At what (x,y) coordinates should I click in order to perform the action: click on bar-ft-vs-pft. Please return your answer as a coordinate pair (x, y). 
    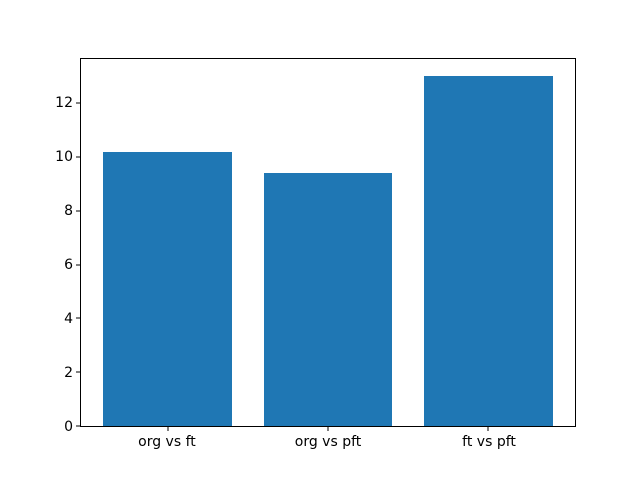
    Looking at the image, I should click on (488, 251).